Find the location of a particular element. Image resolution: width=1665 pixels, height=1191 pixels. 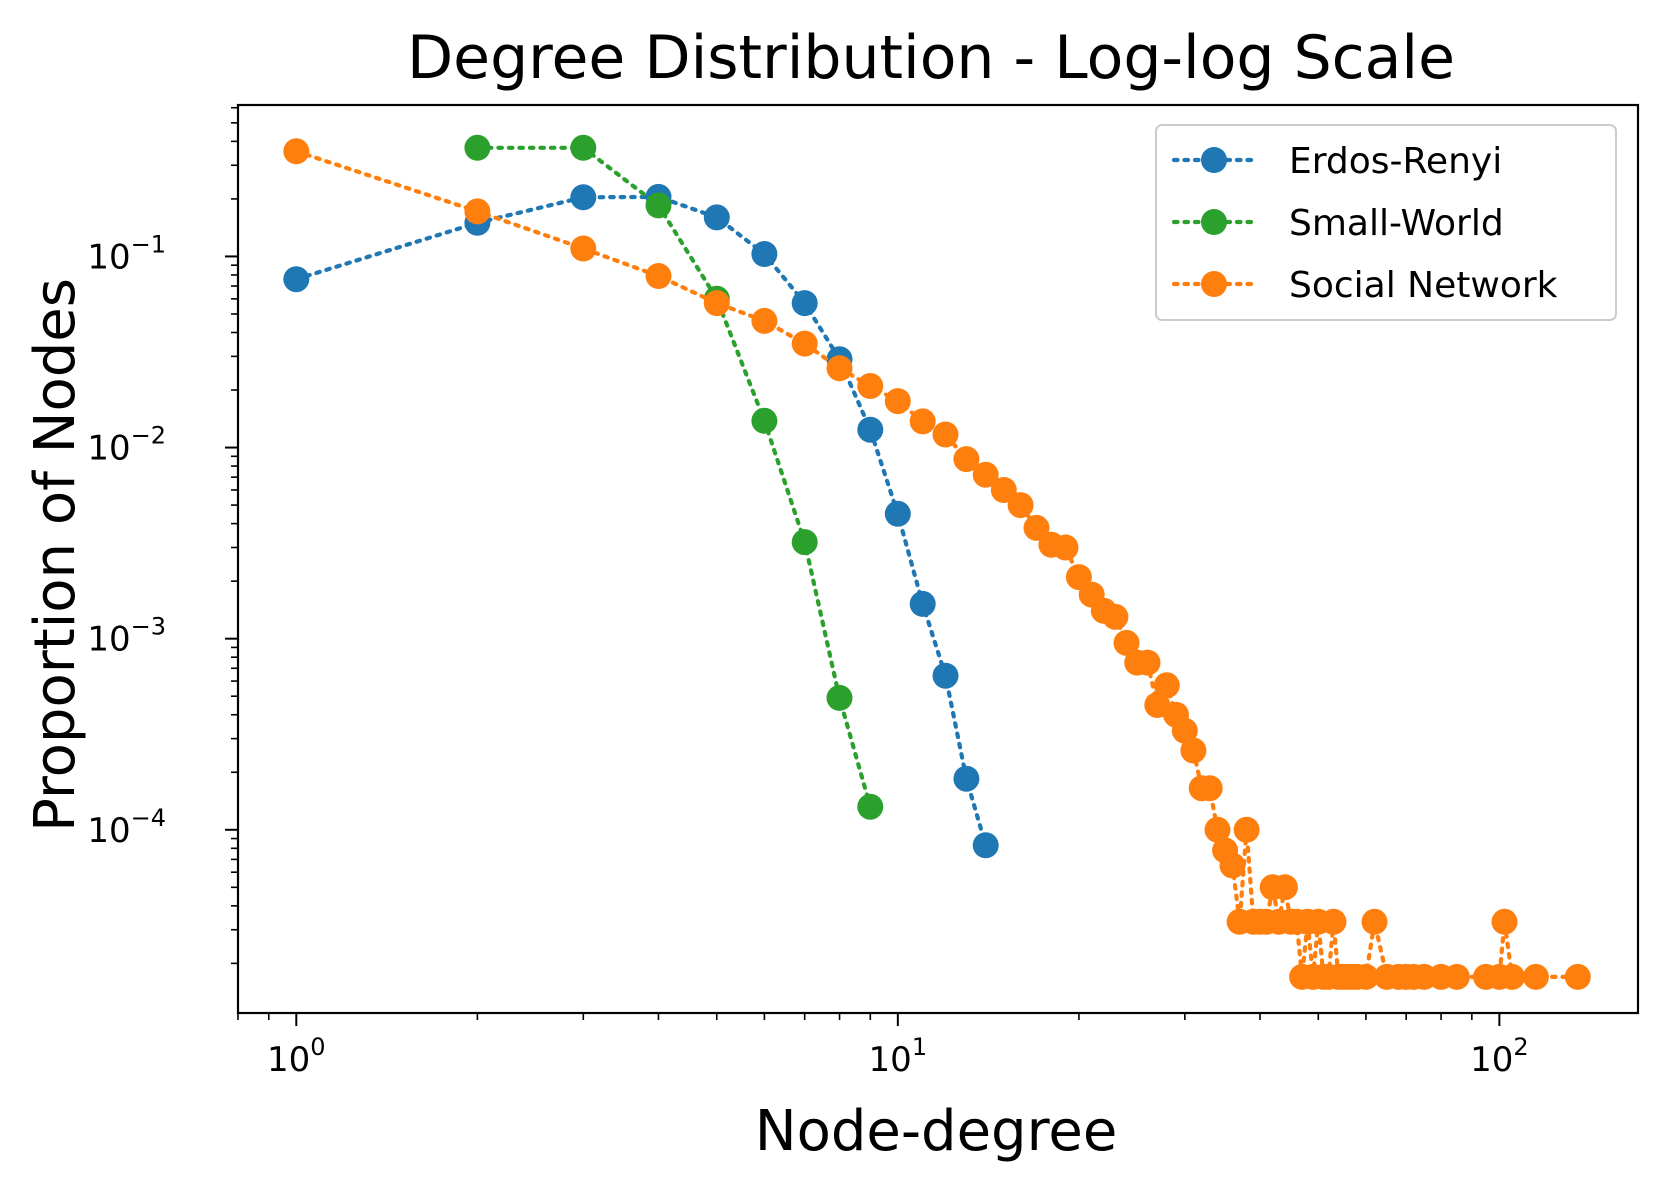

series-line-small-world is located at coordinates (674, 477).